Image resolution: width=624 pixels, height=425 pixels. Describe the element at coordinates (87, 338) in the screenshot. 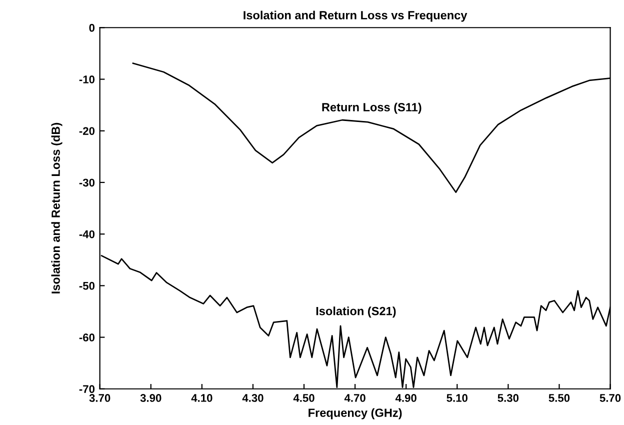

I see `y-tick-label: -60` at that location.